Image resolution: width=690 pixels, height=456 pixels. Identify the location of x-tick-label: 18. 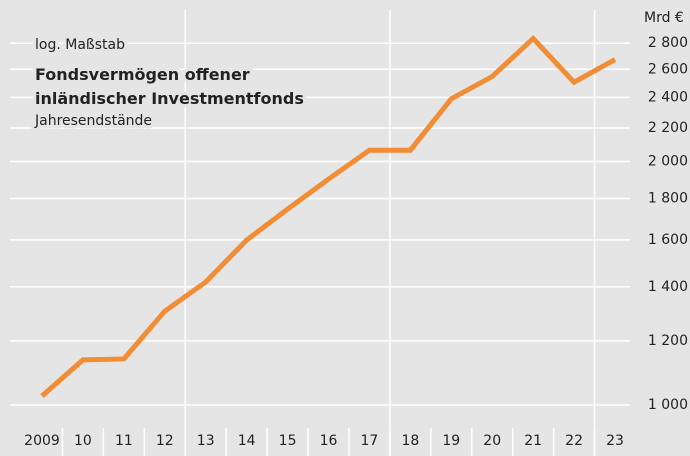
(410, 441).